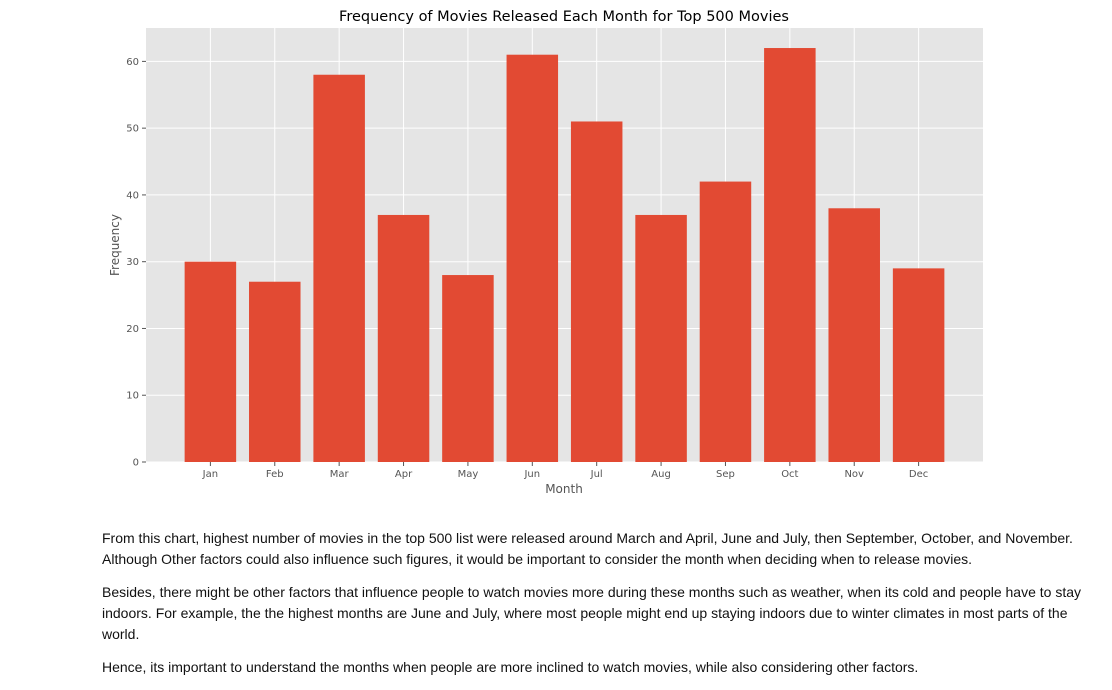 The height and width of the screenshot is (690, 1112). I want to click on y-tick-label: 20, so click(132, 329).